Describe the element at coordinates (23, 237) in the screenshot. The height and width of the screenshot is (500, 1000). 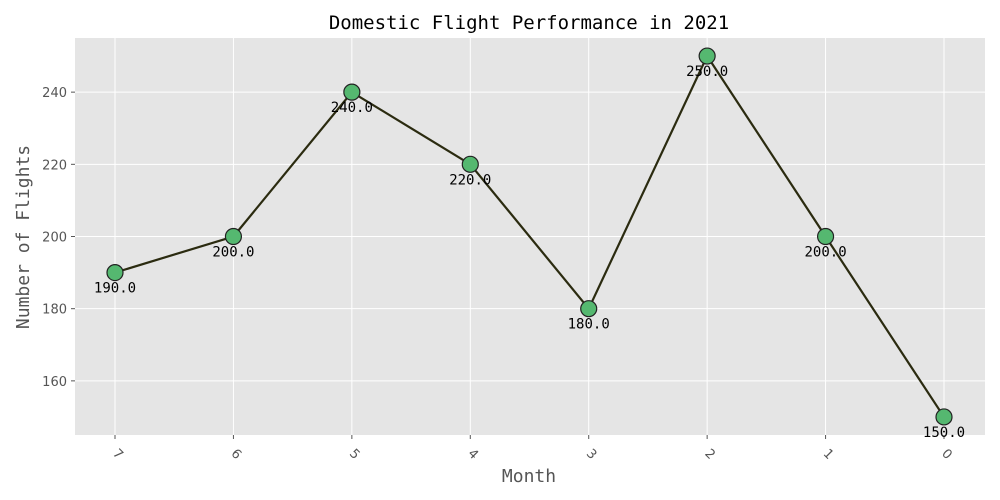
I see `y-axis-label: Number of Flights` at that location.